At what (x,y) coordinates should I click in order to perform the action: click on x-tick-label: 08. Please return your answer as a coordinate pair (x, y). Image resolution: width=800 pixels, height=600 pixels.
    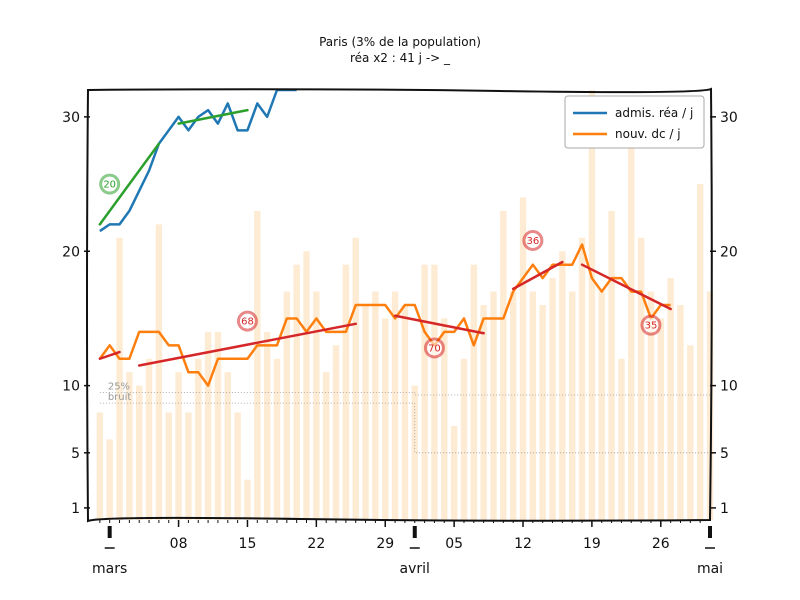
    Looking at the image, I should click on (179, 544).